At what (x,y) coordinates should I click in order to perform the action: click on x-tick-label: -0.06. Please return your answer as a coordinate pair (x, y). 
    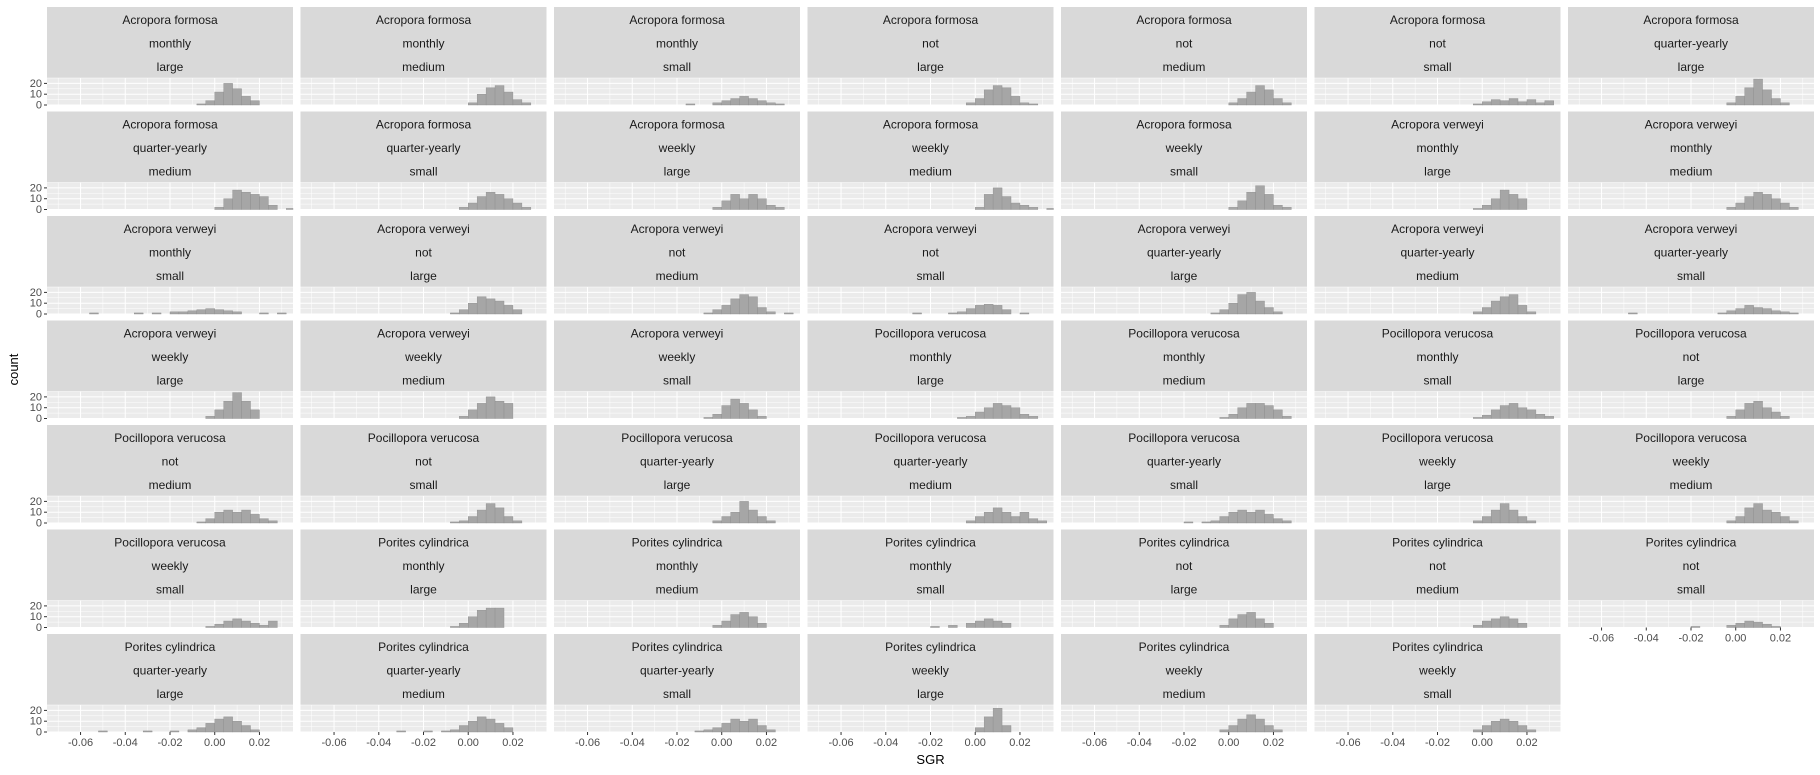
    Looking at the image, I should click on (334, 743).